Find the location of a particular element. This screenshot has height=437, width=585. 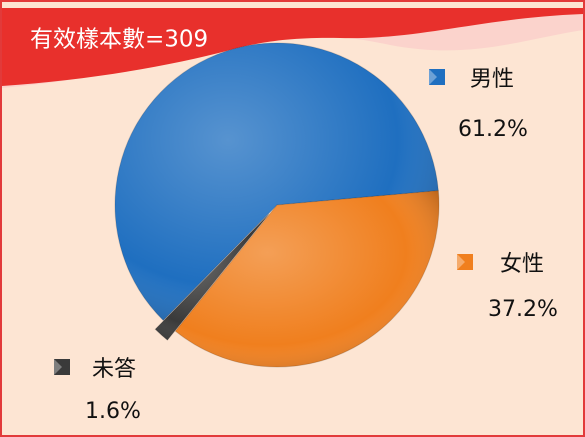

value-label: 61.2% is located at coordinates (493, 129).